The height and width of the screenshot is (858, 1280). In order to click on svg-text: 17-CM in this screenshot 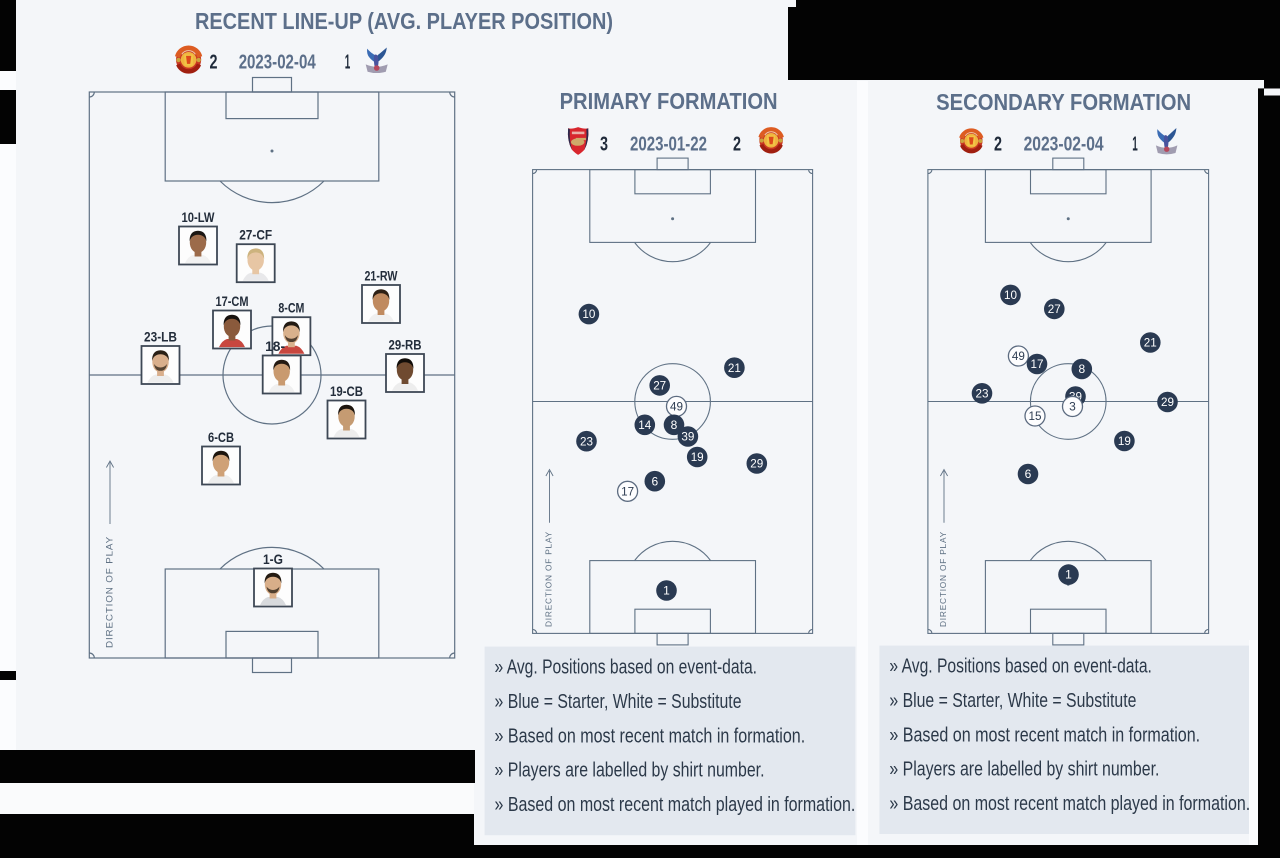, I will do `click(232, 301)`.